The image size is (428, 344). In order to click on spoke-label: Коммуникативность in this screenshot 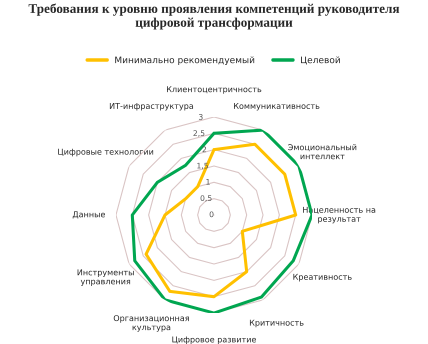, I will do `click(277, 106)`.